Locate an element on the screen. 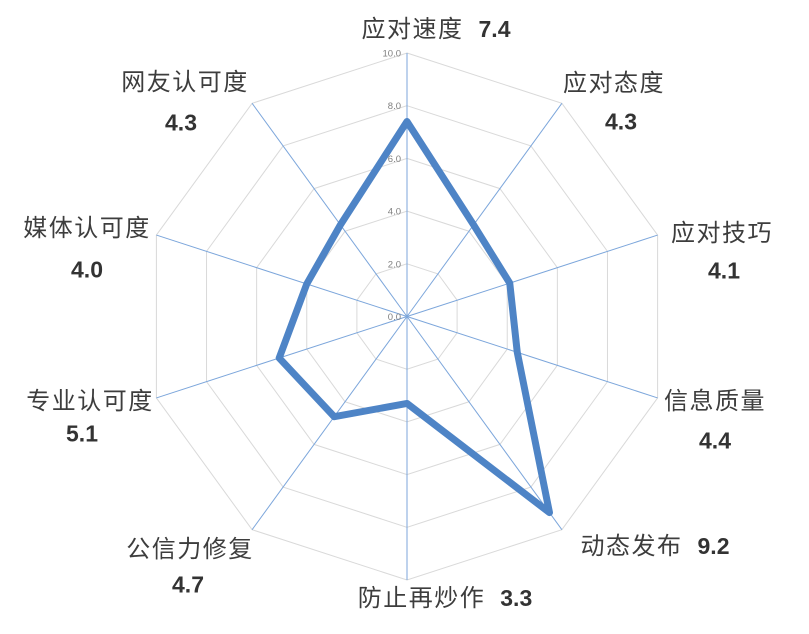 This screenshot has height=634, width=809. axis-value-label-9: 4.3 is located at coordinates (181, 122).